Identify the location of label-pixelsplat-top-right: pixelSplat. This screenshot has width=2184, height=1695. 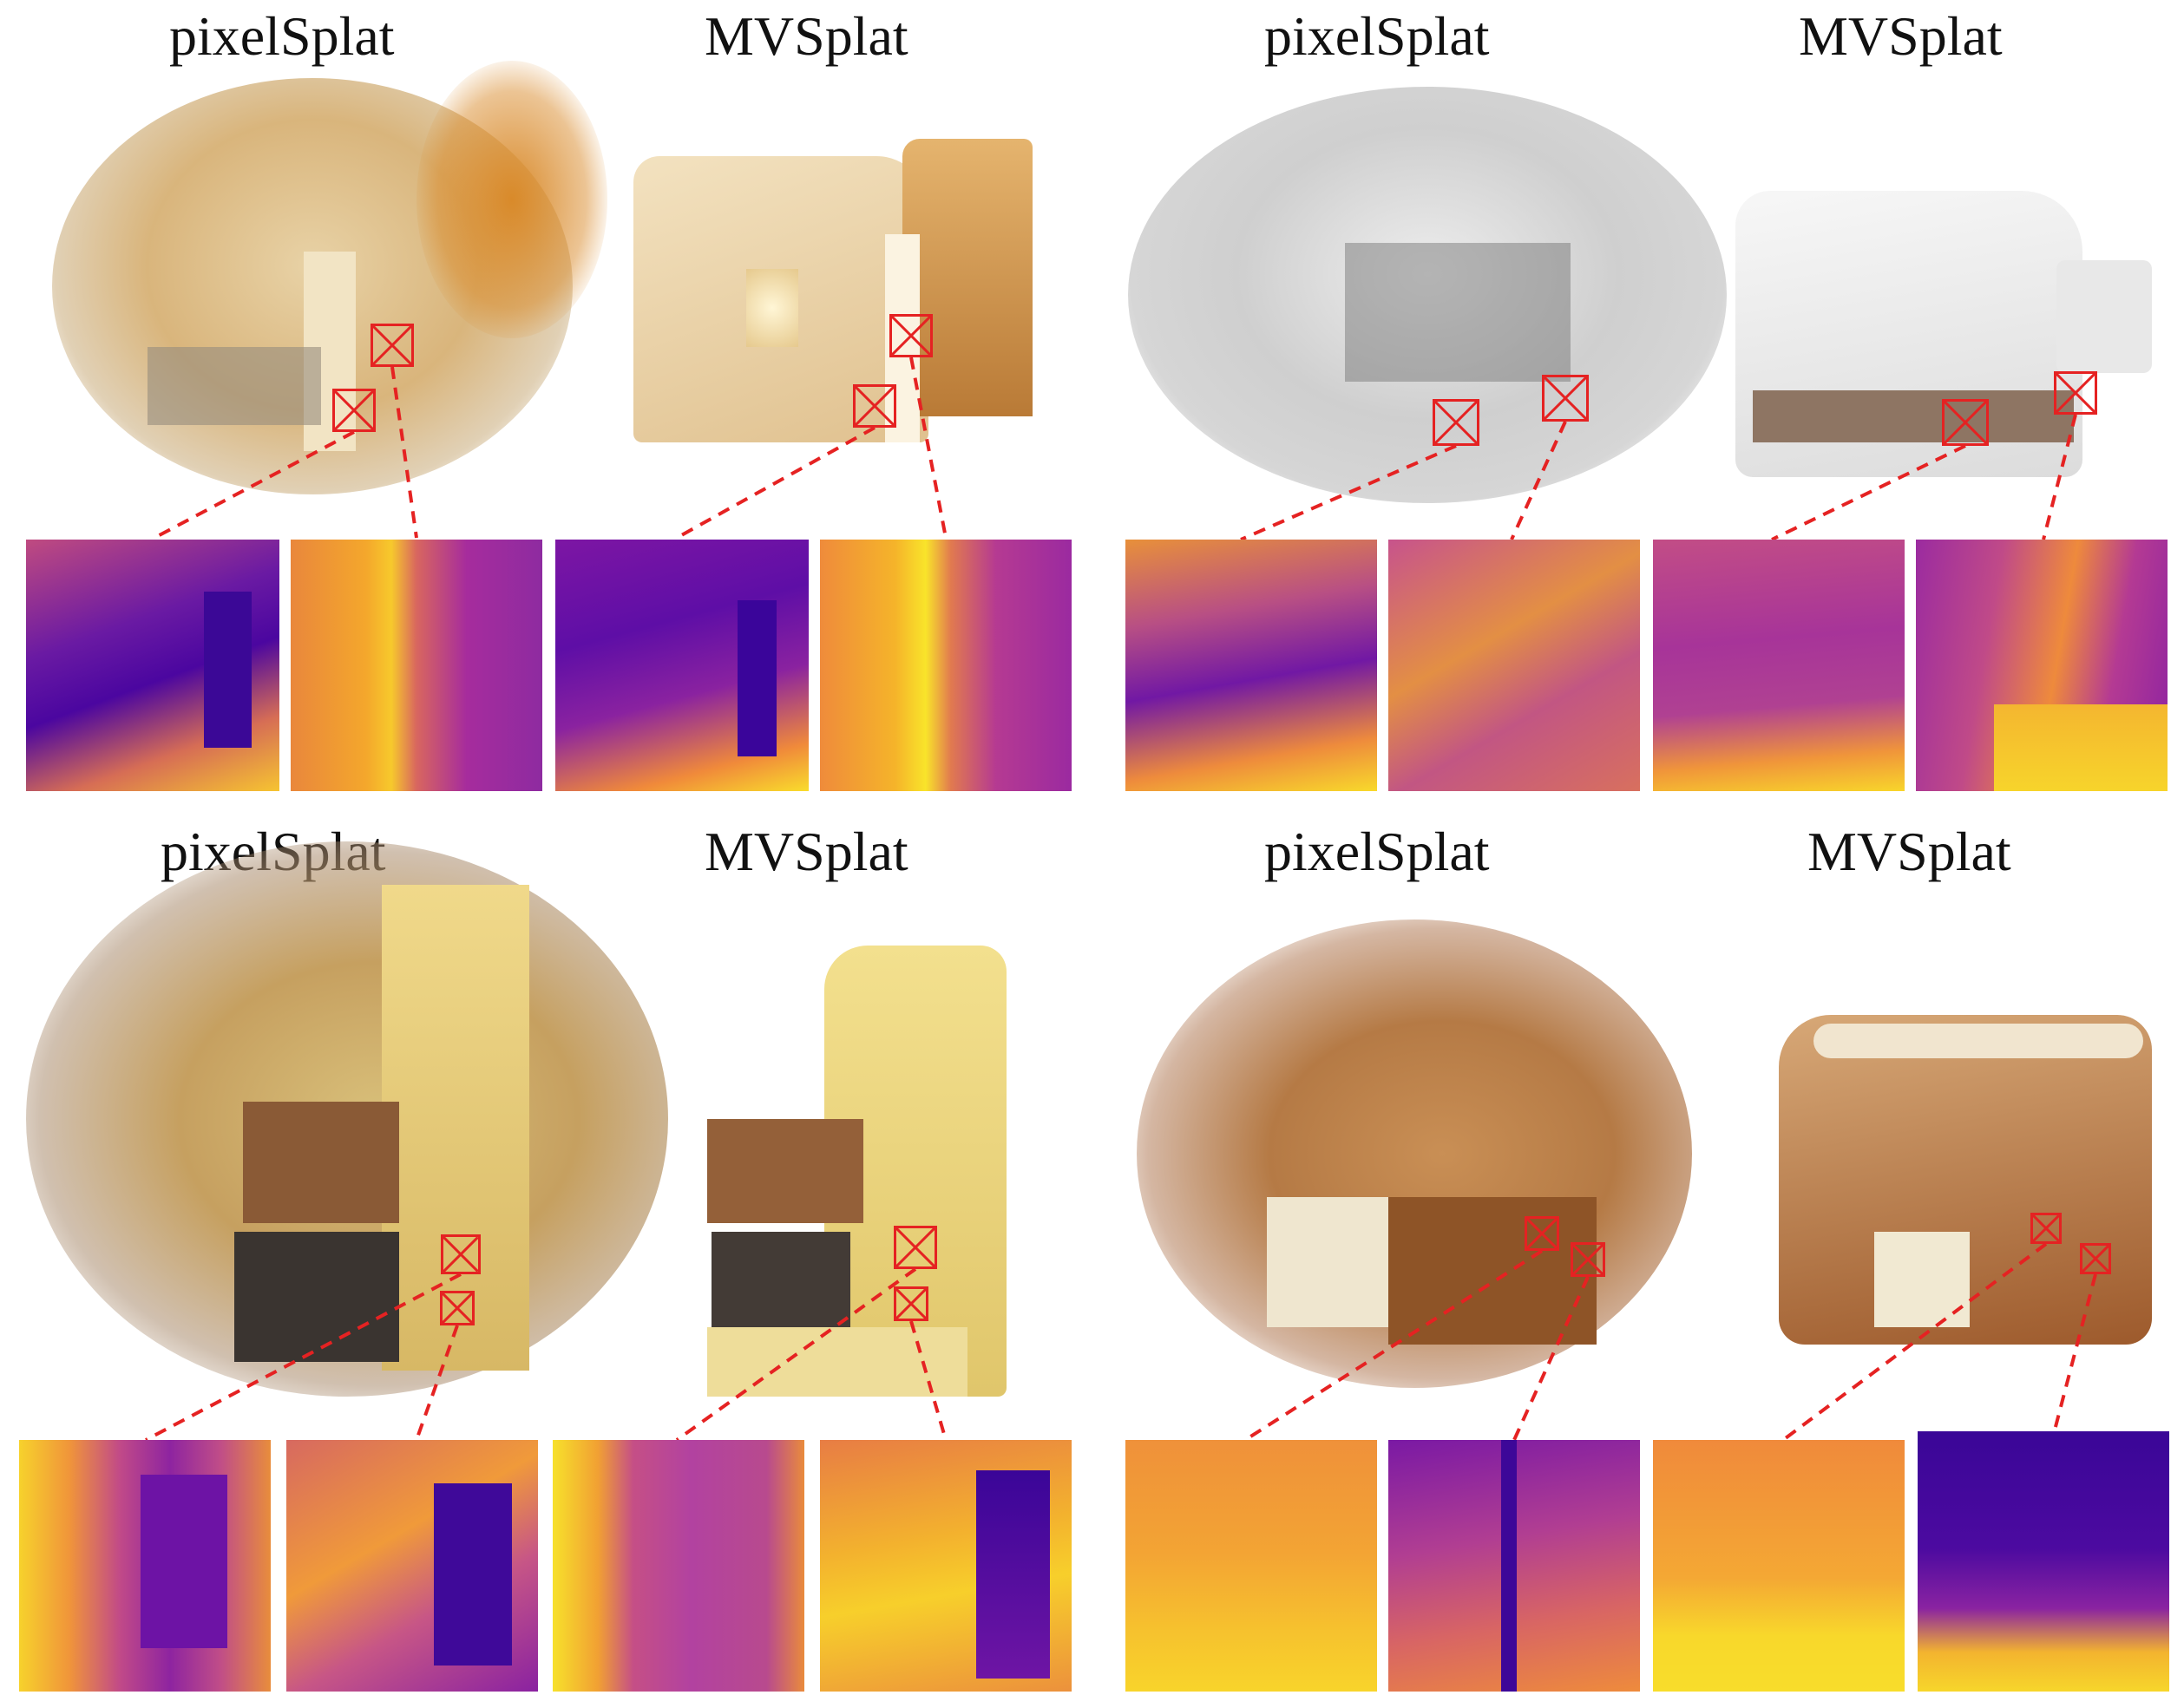
(1377, 36).